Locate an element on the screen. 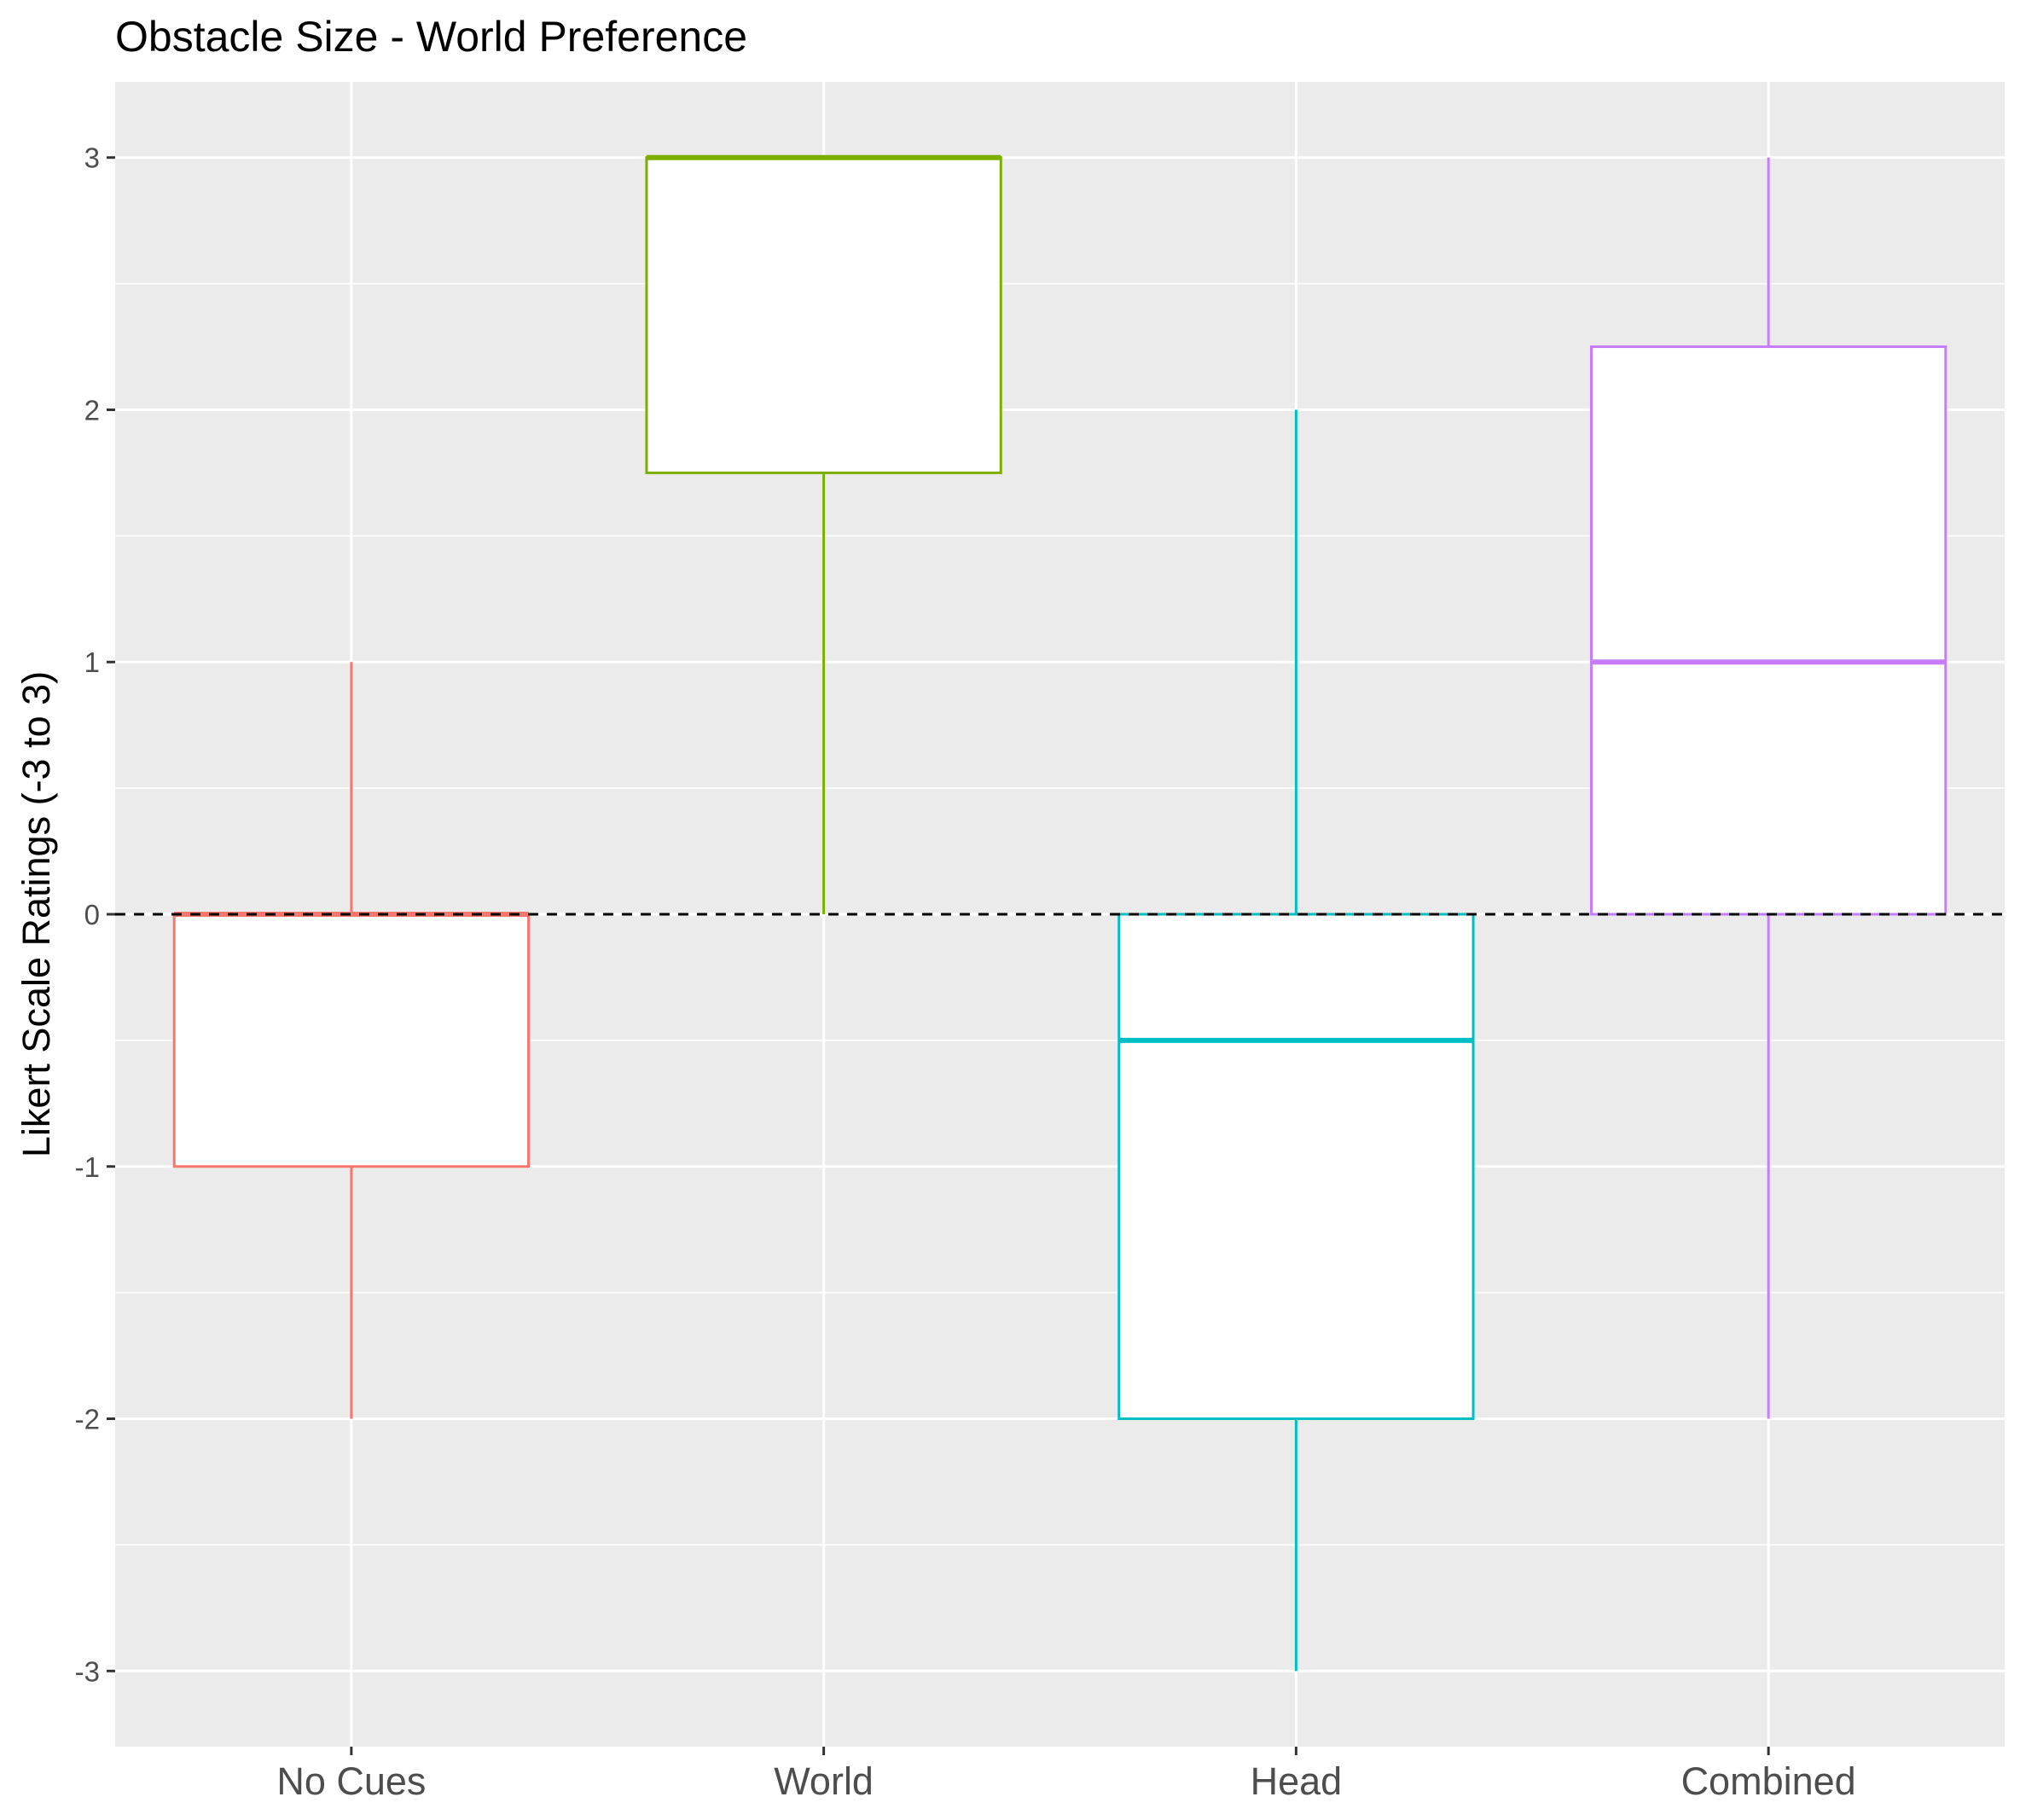  y-axis-title: Likert Scale Ratings (-3 to 3) is located at coordinates (36, 914).